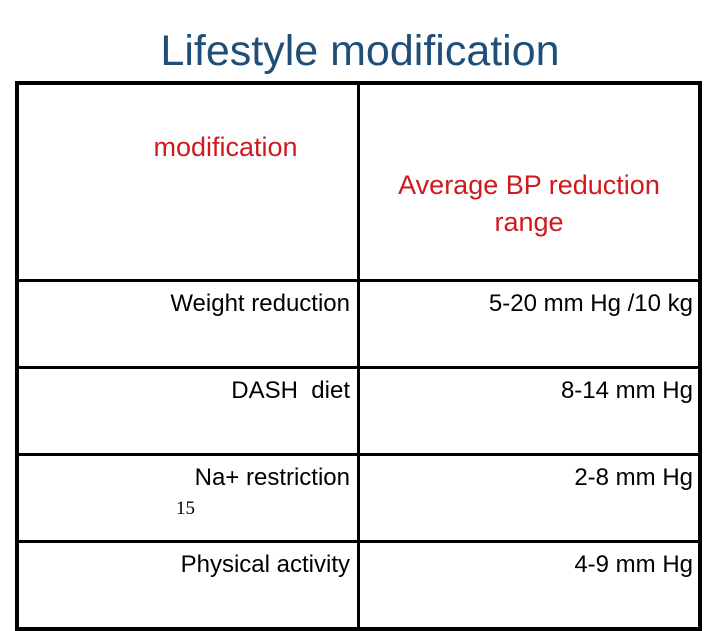  What do you see at coordinates (529, 498) in the screenshot?
I see `reduction-value-cell: 2-8 mm Hg` at bounding box center [529, 498].